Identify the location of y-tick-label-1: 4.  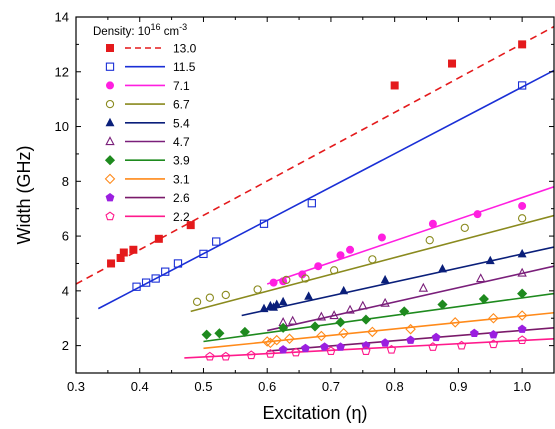
(65, 290).